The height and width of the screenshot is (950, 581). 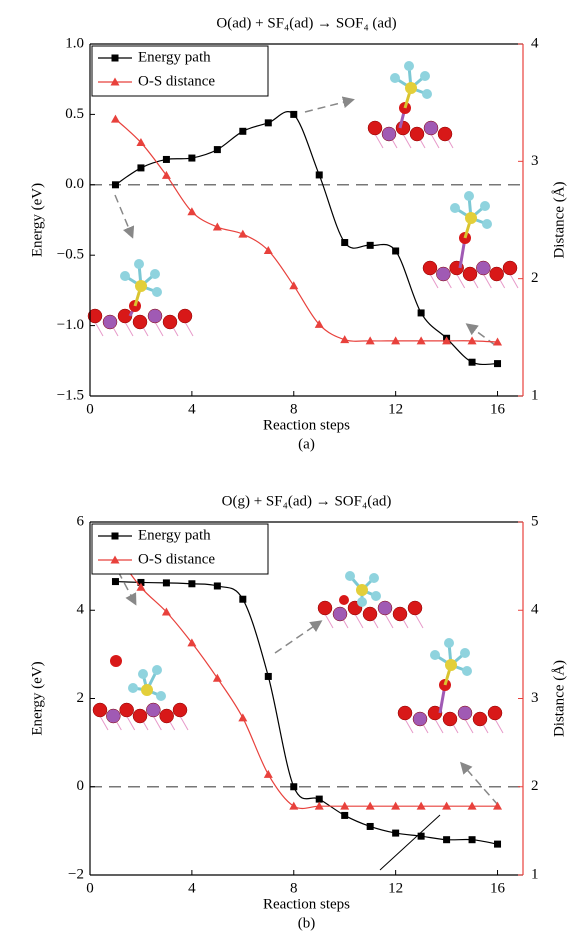 What do you see at coordinates (176, 559) in the screenshot?
I see `legend-label: O-S distance` at bounding box center [176, 559].